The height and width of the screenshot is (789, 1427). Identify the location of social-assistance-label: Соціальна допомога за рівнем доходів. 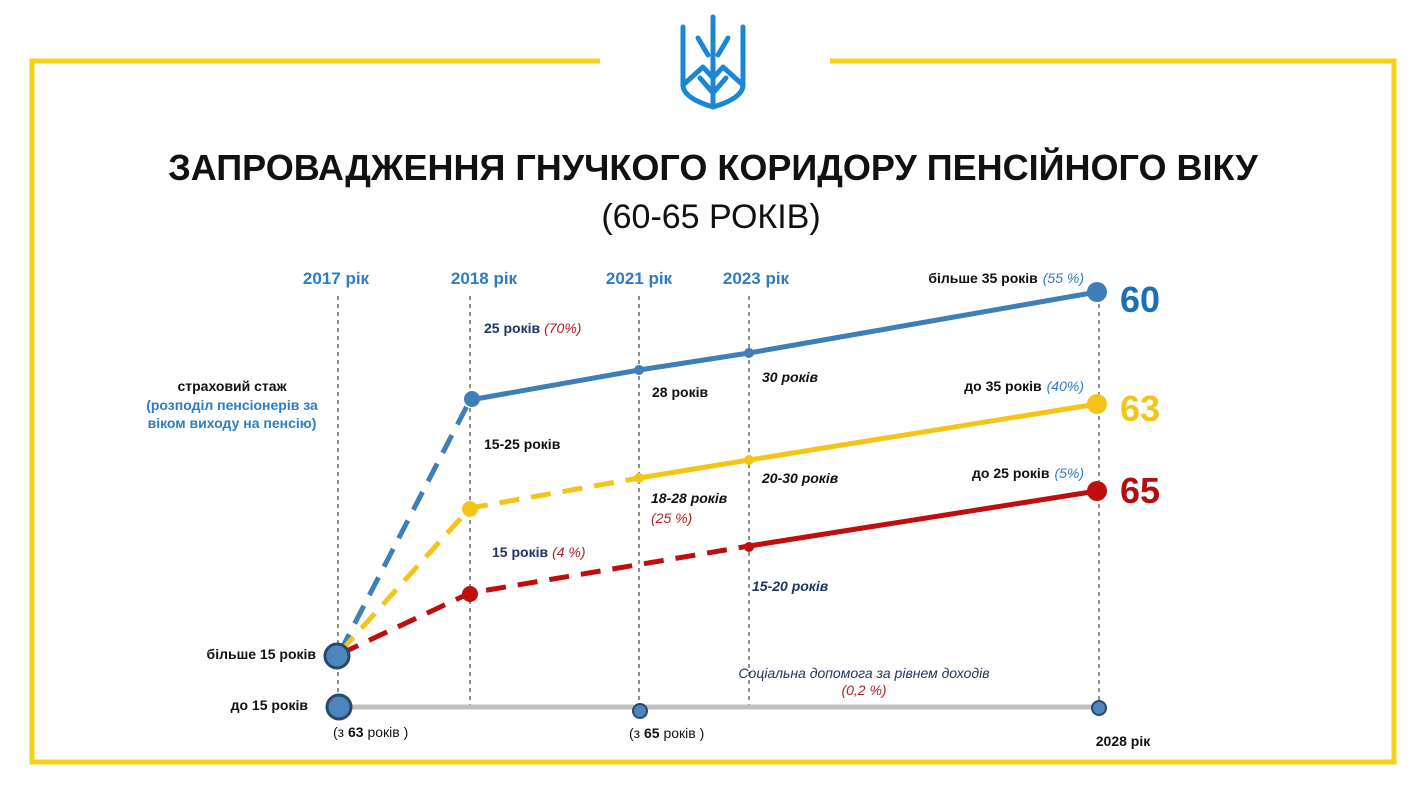
(863, 673).